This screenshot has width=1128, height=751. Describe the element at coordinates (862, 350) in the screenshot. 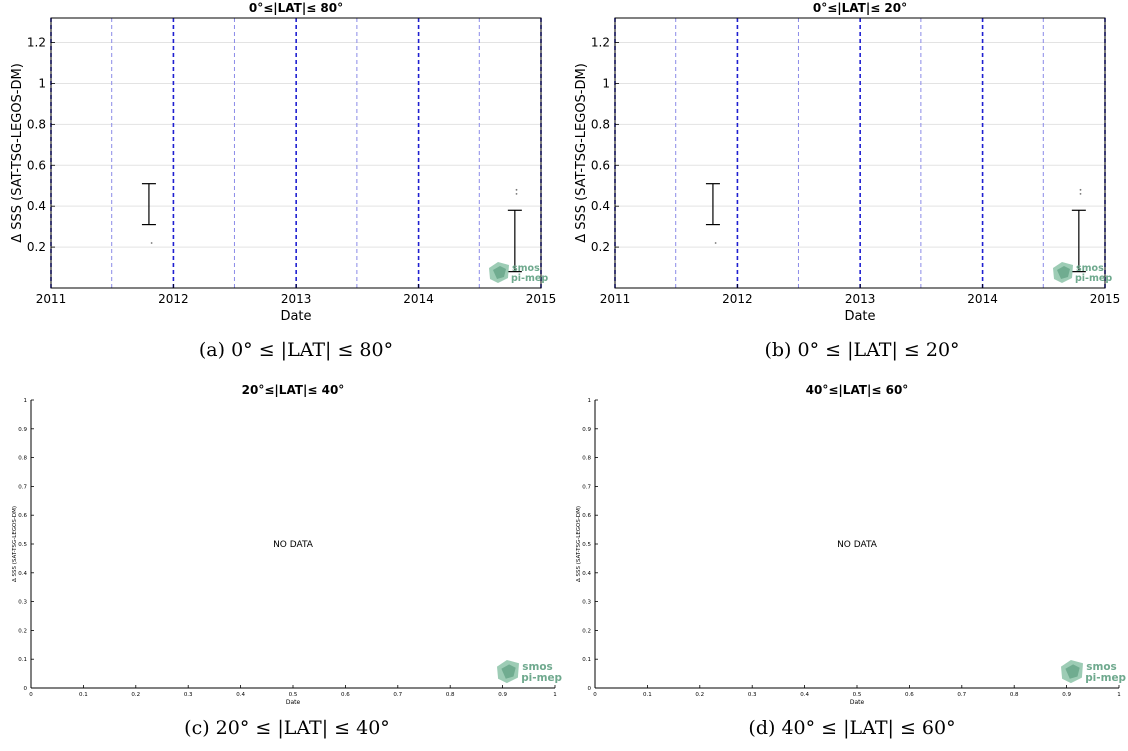

I see `caption-panel-b: (b) 0° ≤ |LAT| ≤ 20°` at that location.